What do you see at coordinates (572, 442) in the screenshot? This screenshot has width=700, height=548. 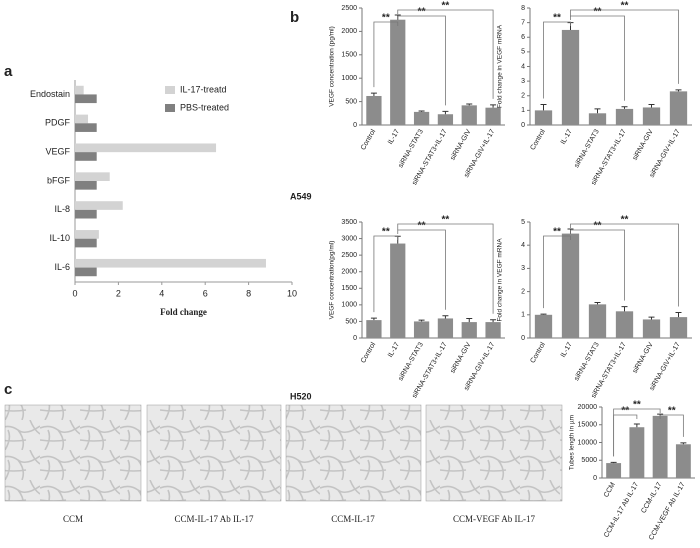 I see `y-axis-title: Tubes length in µm` at bounding box center [572, 442].